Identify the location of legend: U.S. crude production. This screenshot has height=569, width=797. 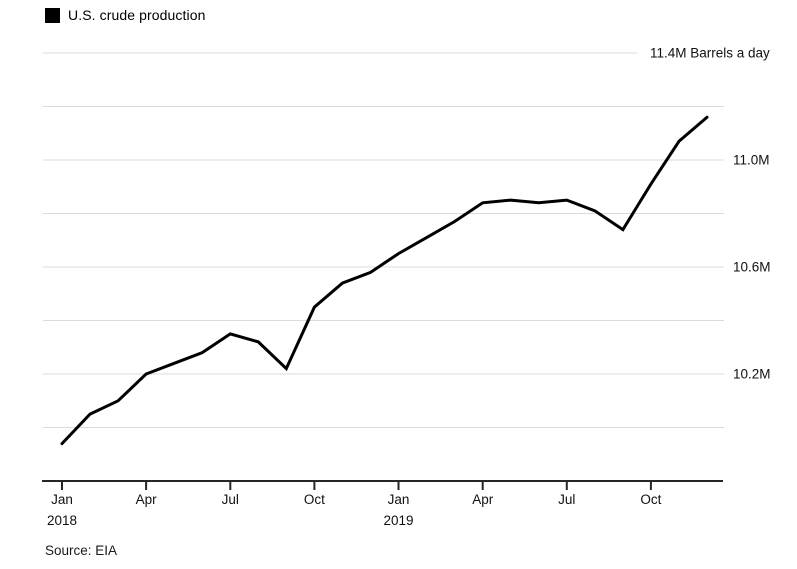
(125, 15).